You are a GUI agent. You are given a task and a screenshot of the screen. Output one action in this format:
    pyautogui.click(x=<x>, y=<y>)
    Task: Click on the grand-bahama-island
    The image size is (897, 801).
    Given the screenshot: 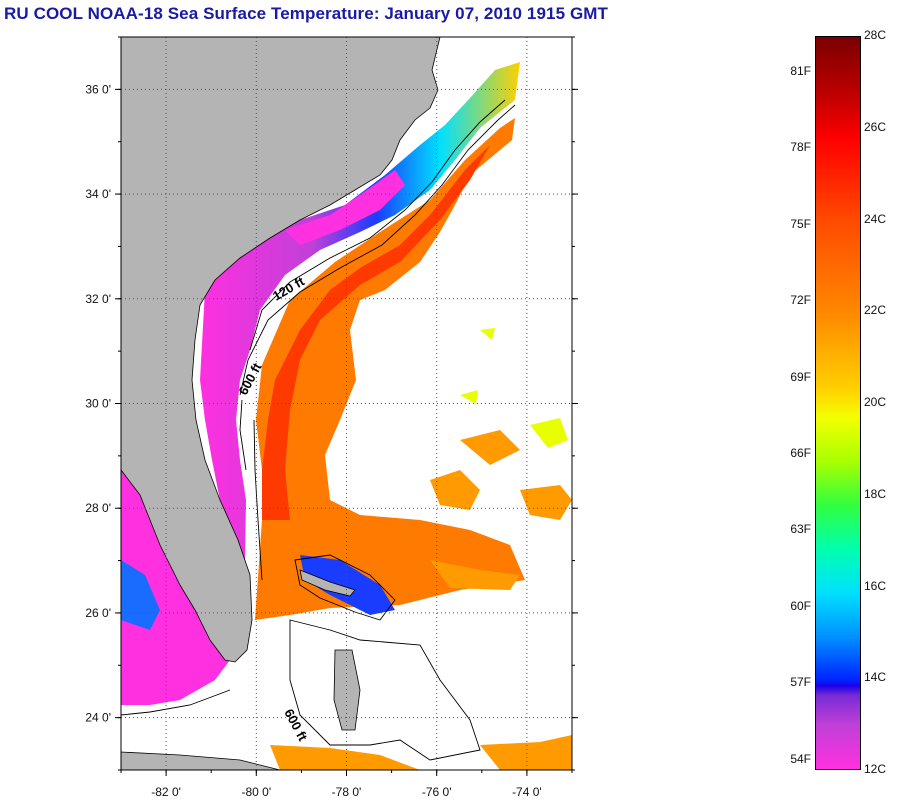 What is the action you would take?
    pyautogui.click(x=327, y=583)
    